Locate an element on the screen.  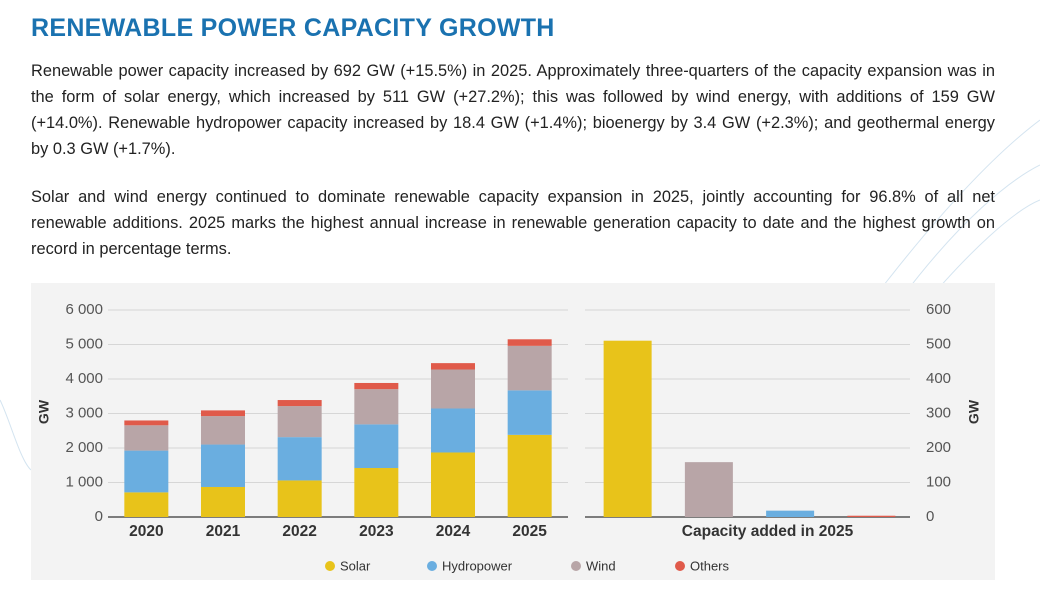
x-tick-label: 2024 is located at coordinates (453, 531).